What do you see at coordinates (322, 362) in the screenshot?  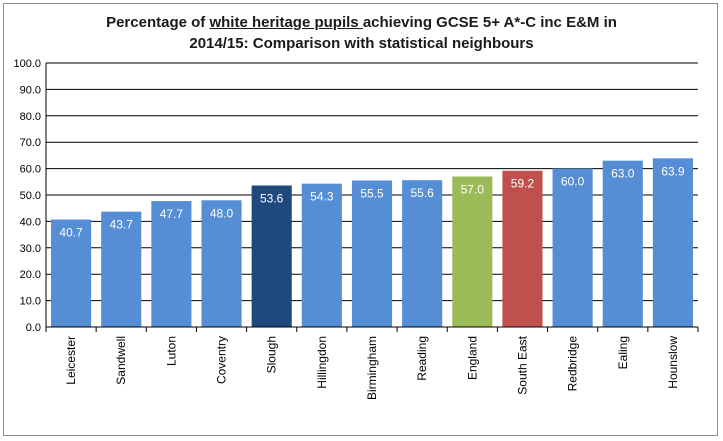 I see `x-category-label: Hillingdon` at bounding box center [322, 362].